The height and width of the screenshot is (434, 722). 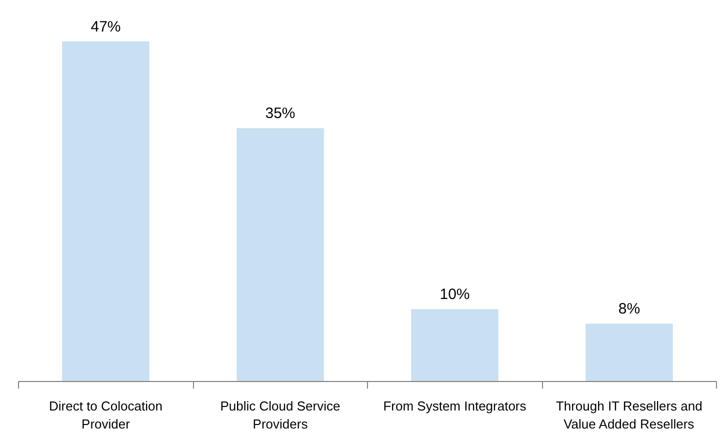 What do you see at coordinates (105, 27) in the screenshot?
I see `data-label: 47%` at bounding box center [105, 27].